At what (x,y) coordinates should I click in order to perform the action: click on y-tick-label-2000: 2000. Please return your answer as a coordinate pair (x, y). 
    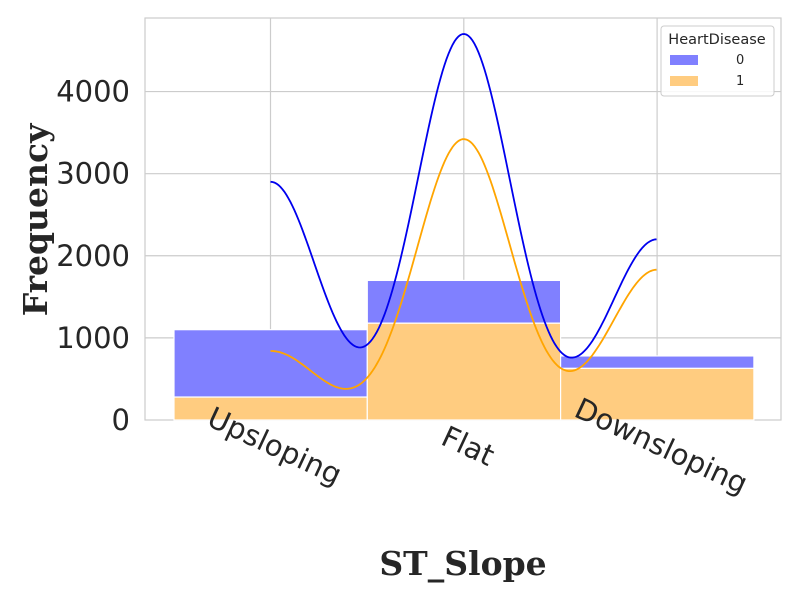
    Looking at the image, I should click on (93, 256).